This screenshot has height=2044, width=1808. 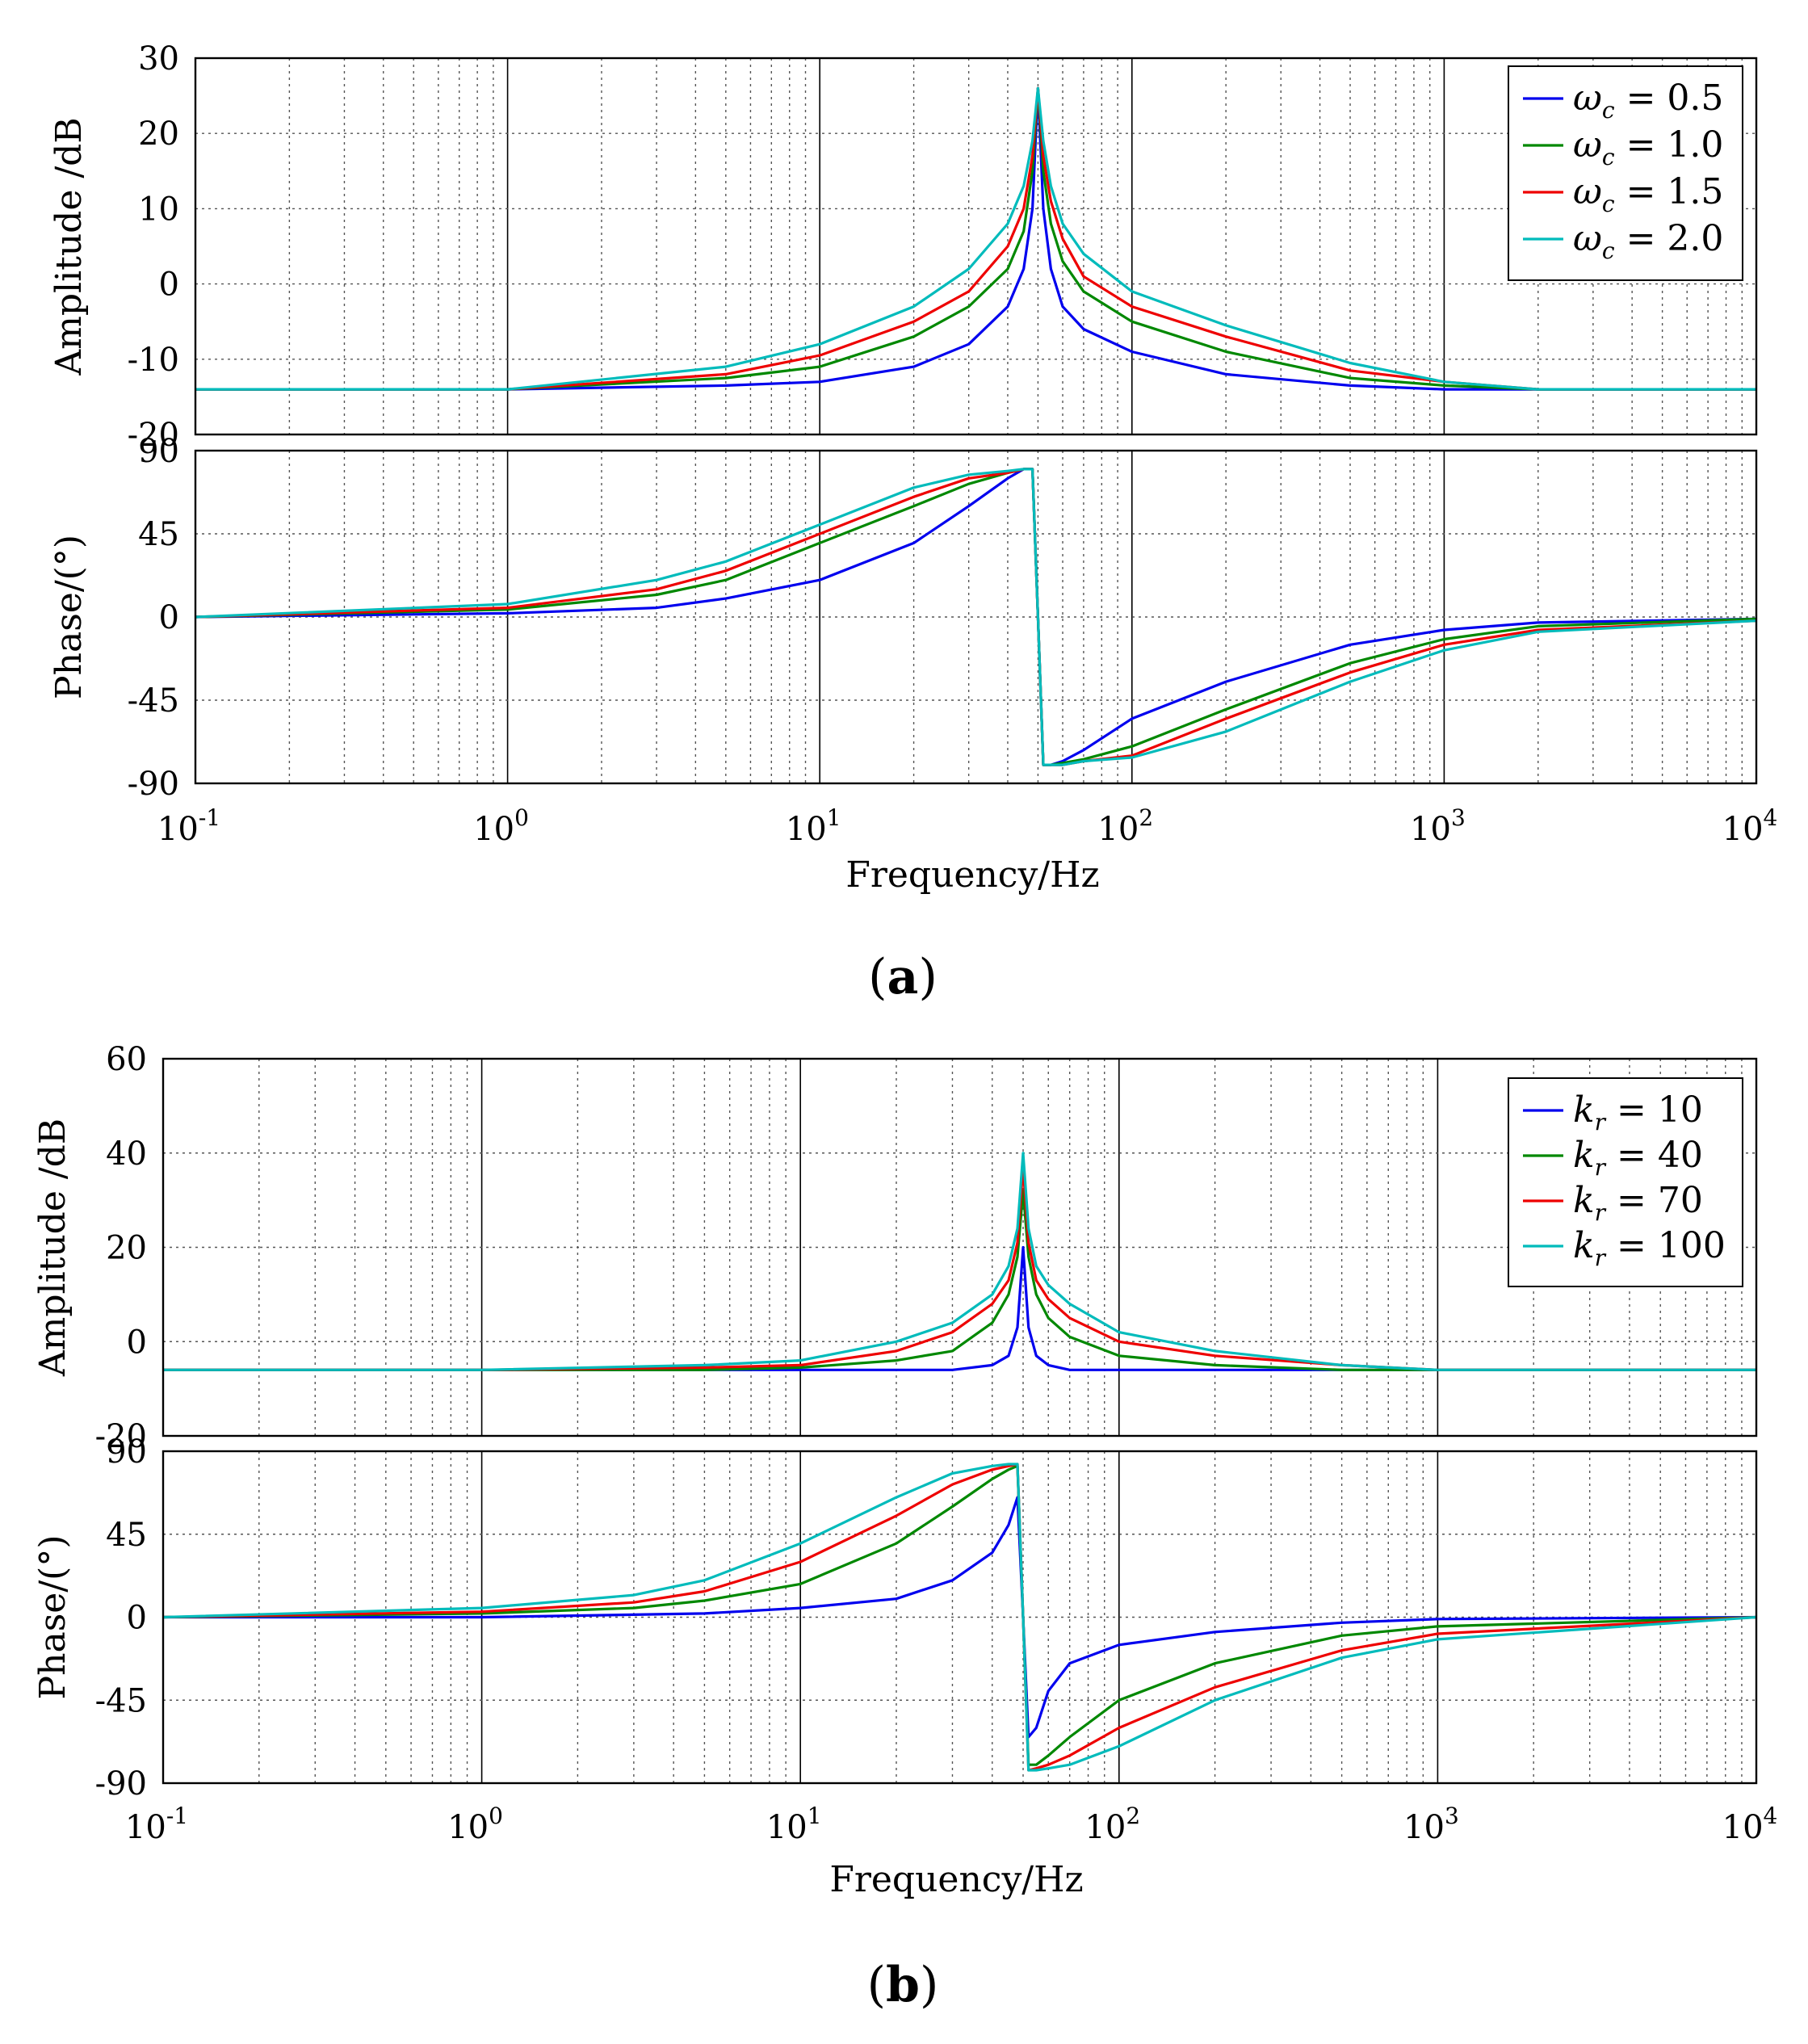 I want to click on legend-entry: kr = 10, so click(x=1638, y=1112).